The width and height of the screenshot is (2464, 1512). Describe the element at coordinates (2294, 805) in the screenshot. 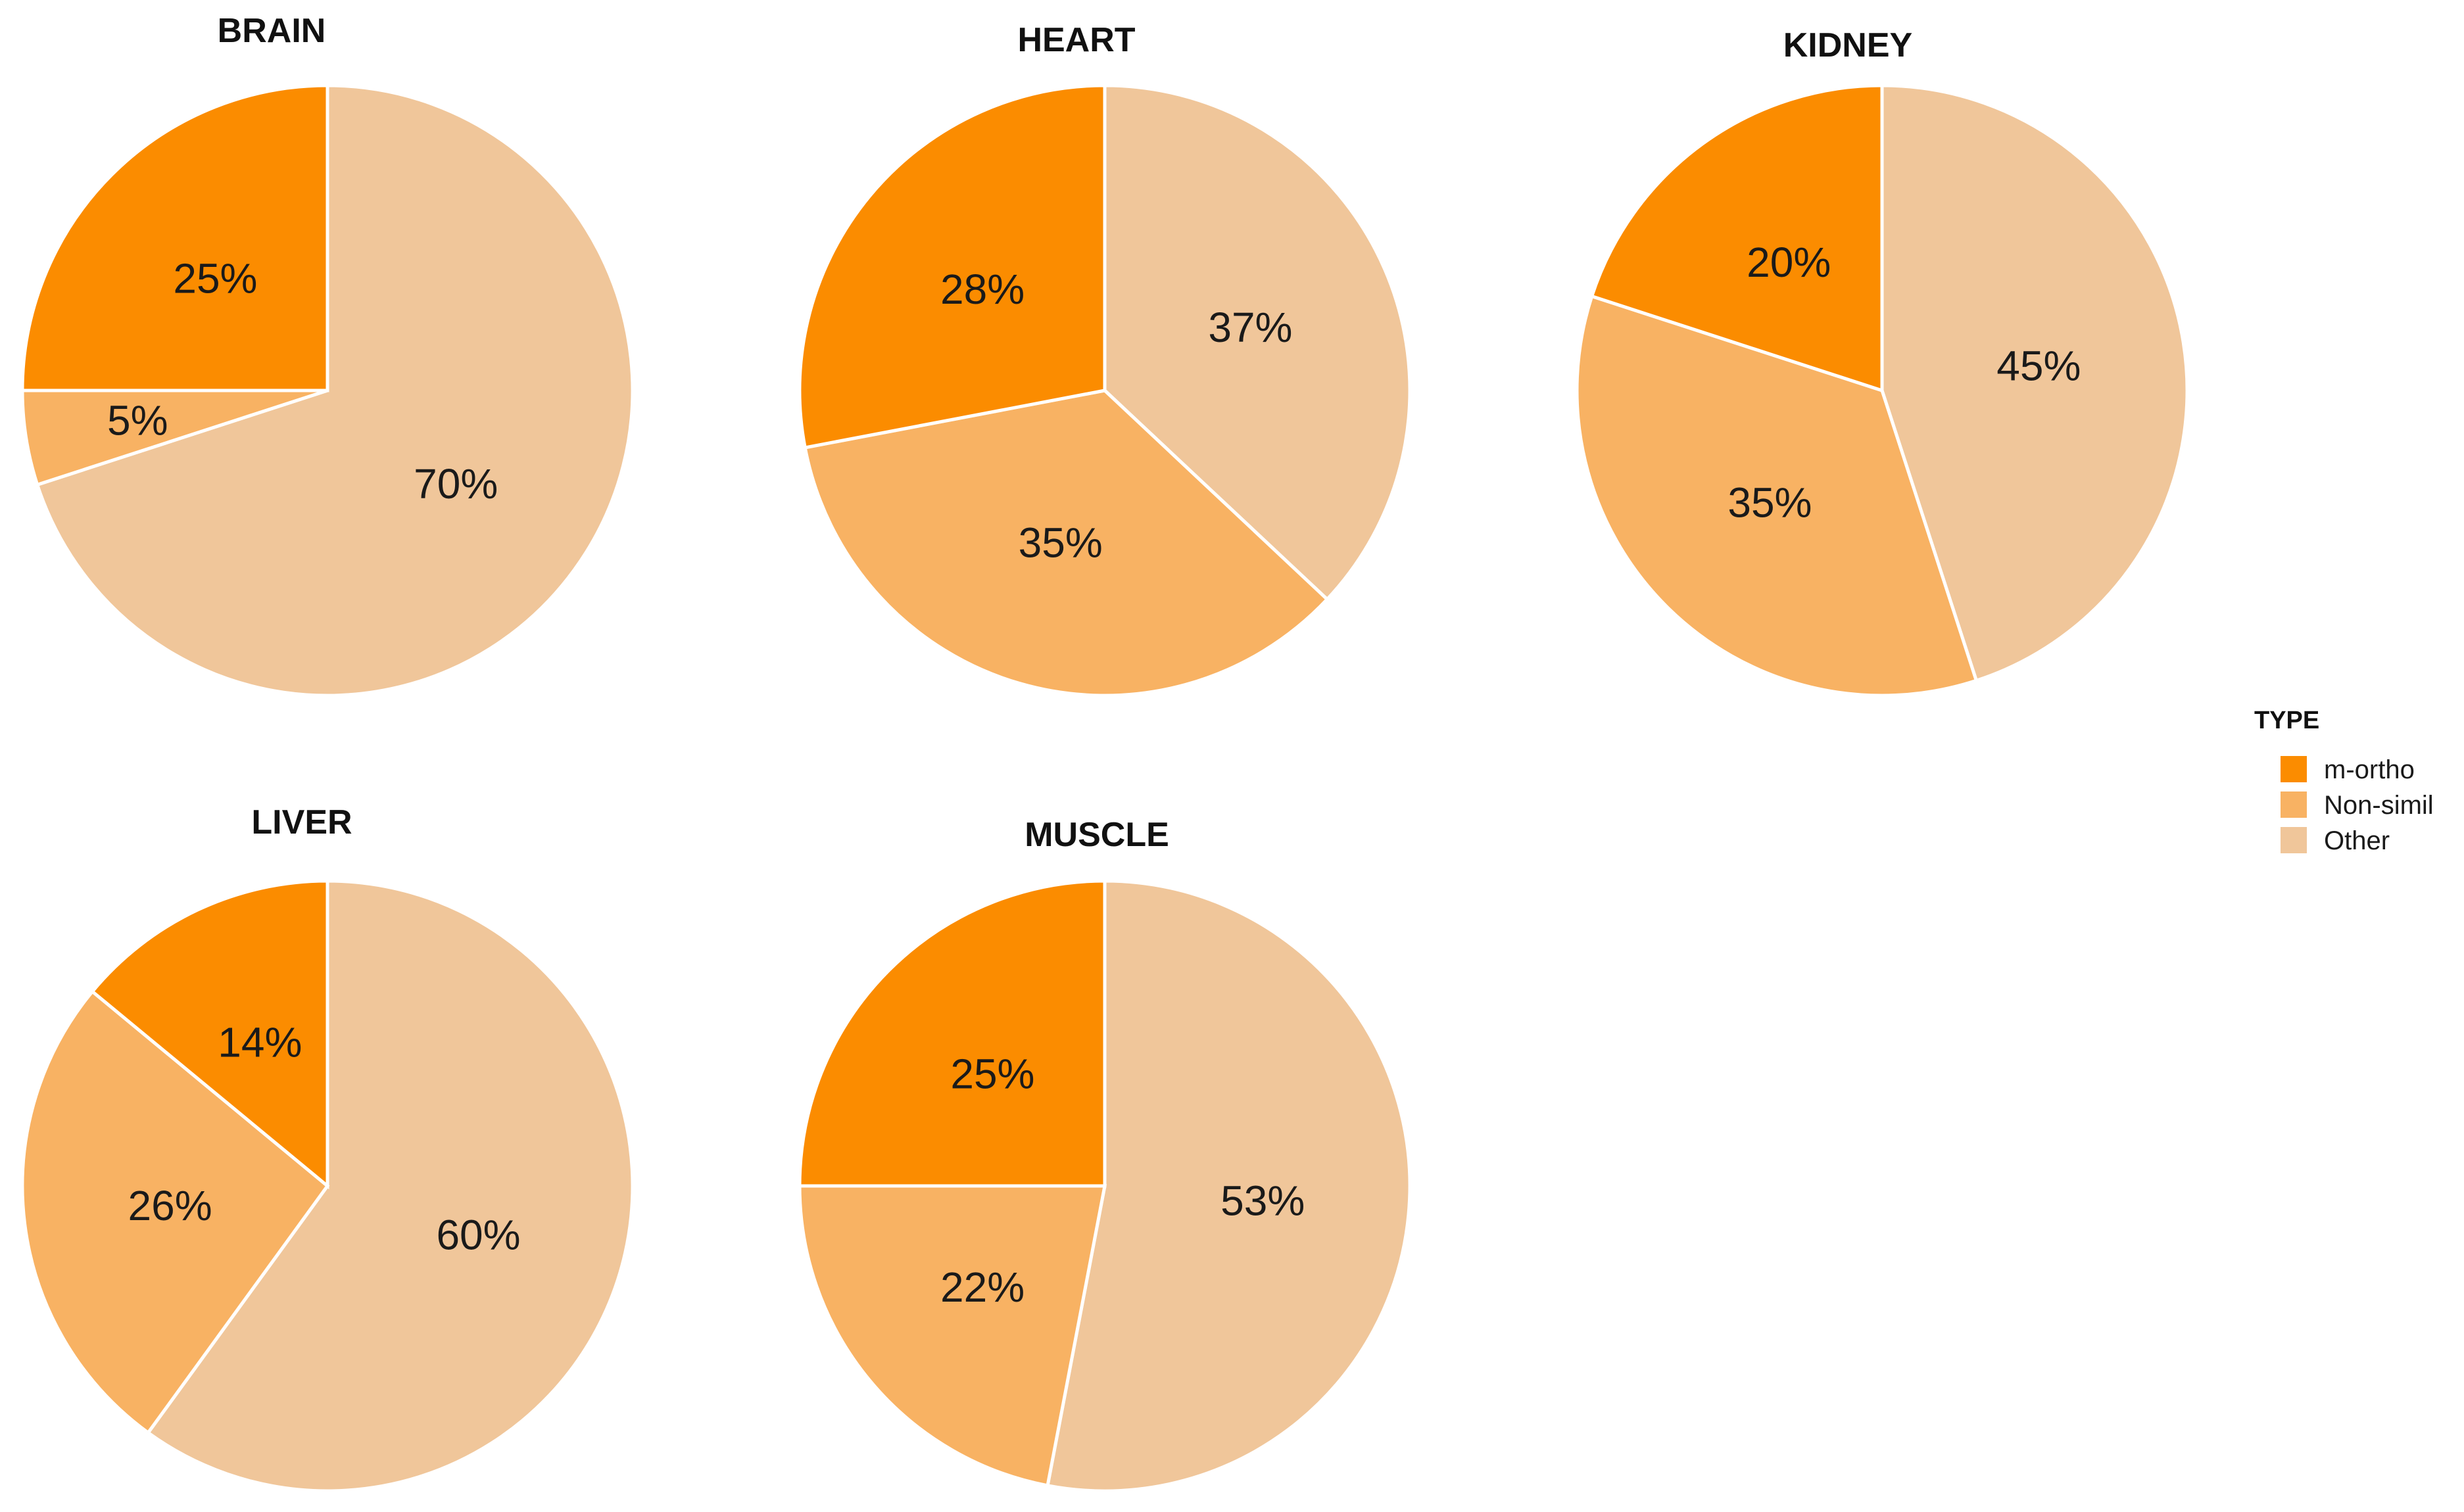

I see `legend-key-non-simil` at that location.